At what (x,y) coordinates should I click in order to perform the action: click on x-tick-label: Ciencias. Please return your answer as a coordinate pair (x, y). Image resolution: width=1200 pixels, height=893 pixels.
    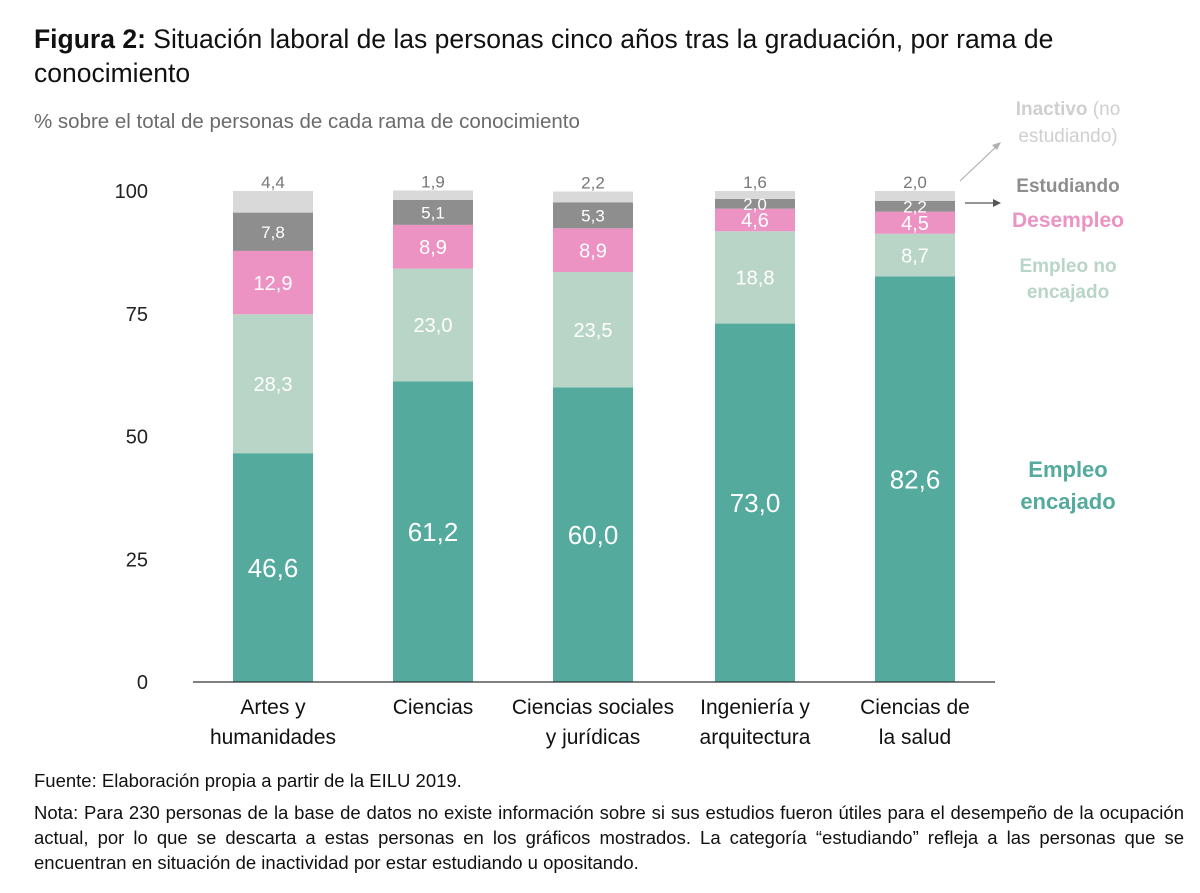
    Looking at the image, I should click on (433, 707).